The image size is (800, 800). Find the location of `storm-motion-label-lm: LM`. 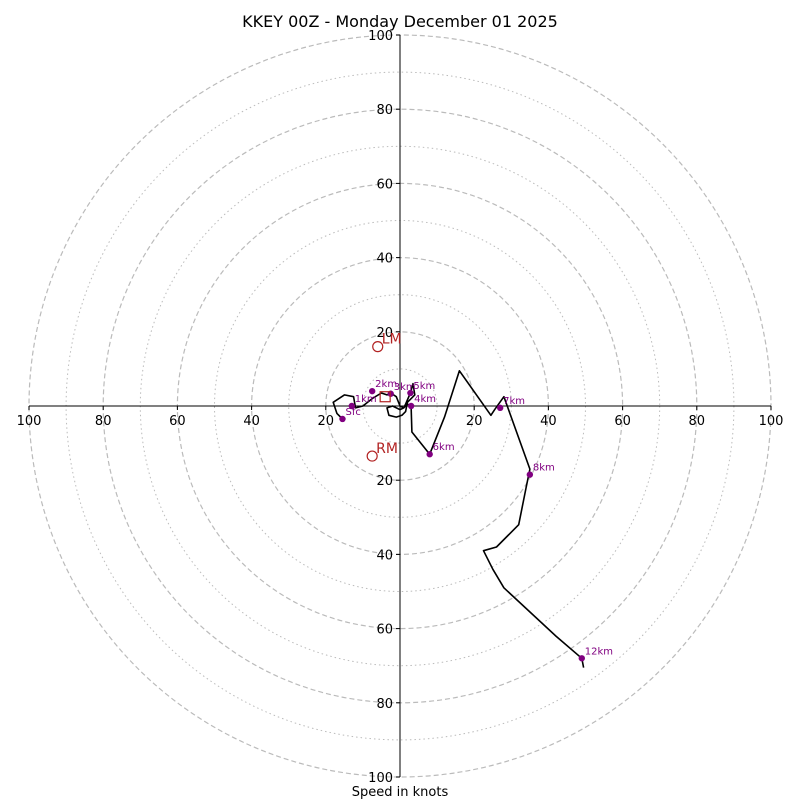

storm-motion-label-lm: LM is located at coordinates (392, 340).